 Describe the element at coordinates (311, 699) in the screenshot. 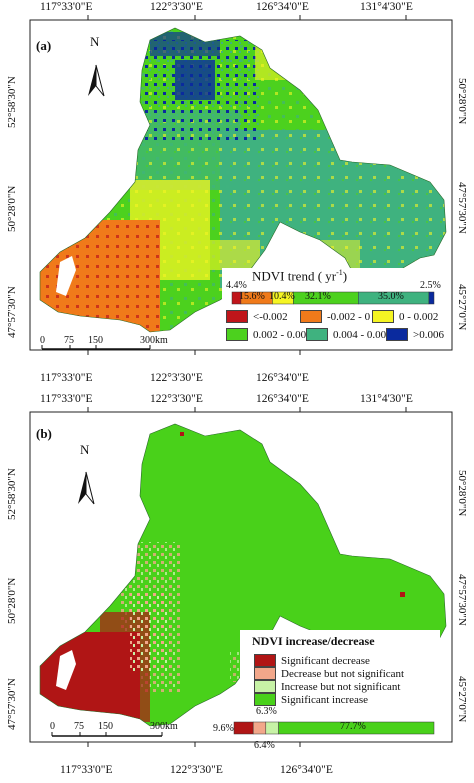

I see `legend-item: Significant increase` at that location.